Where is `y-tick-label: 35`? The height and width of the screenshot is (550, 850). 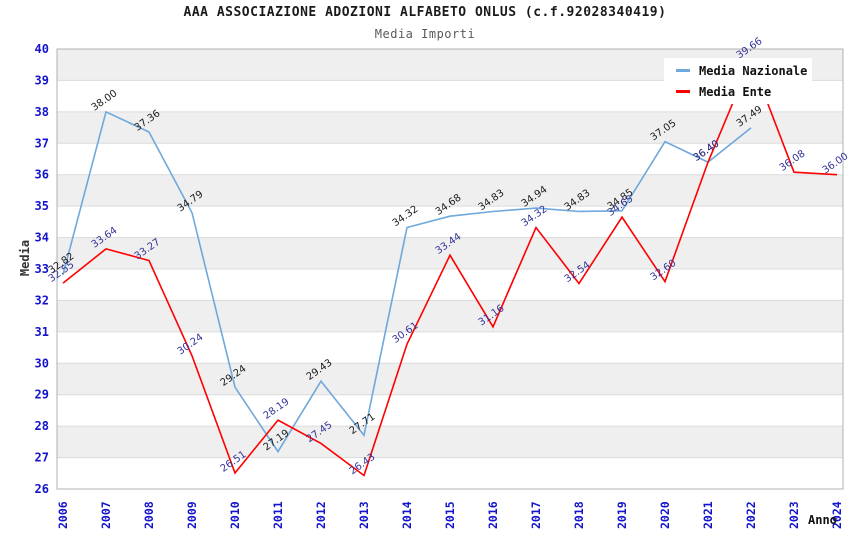 y-tick-label: 35 is located at coordinates (42, 206).